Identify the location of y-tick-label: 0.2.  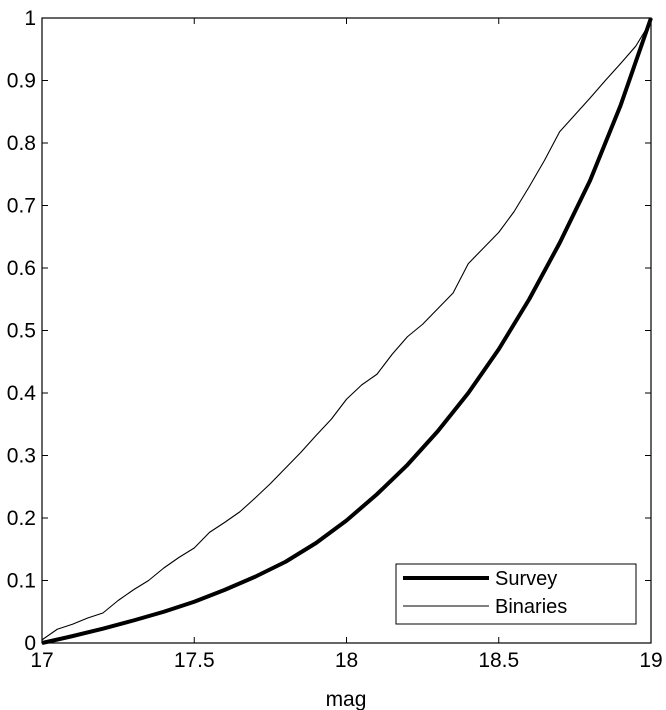
(21, 518).